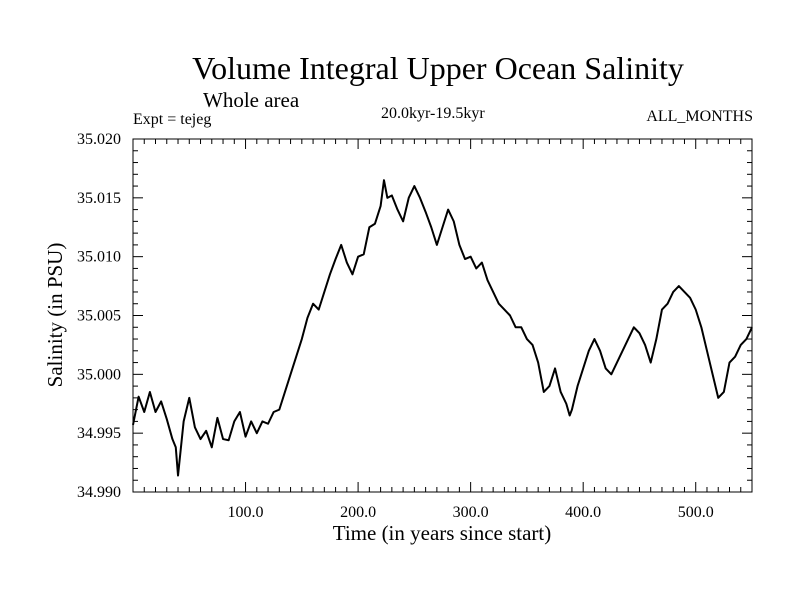 This screenshot has height=600, width=800. What do you see at coordinates (433, 113) in the screenshot?
I see `period-label: 20.0kyr-19.5kyr` at bounding box center [433, 113].